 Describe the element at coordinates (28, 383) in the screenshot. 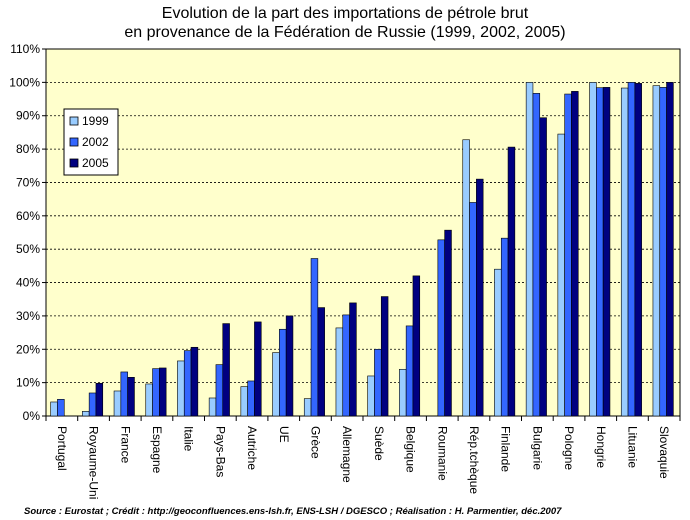

I see `y-tick-label: 10%` at that location.